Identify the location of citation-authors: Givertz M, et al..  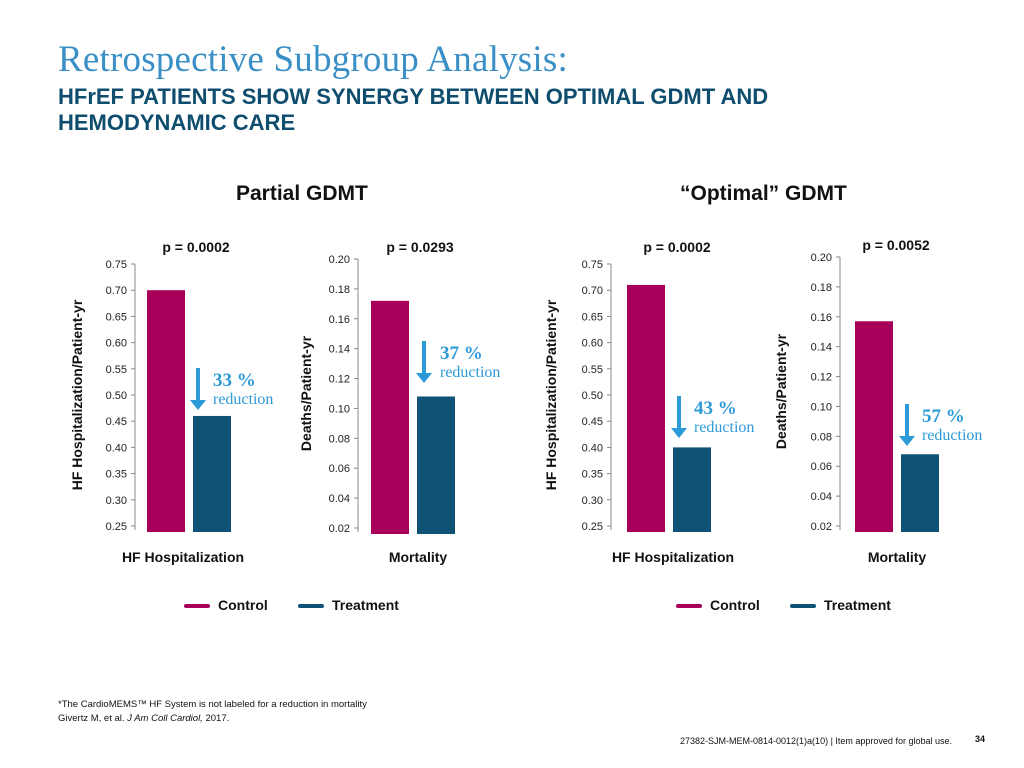
(93, 718).